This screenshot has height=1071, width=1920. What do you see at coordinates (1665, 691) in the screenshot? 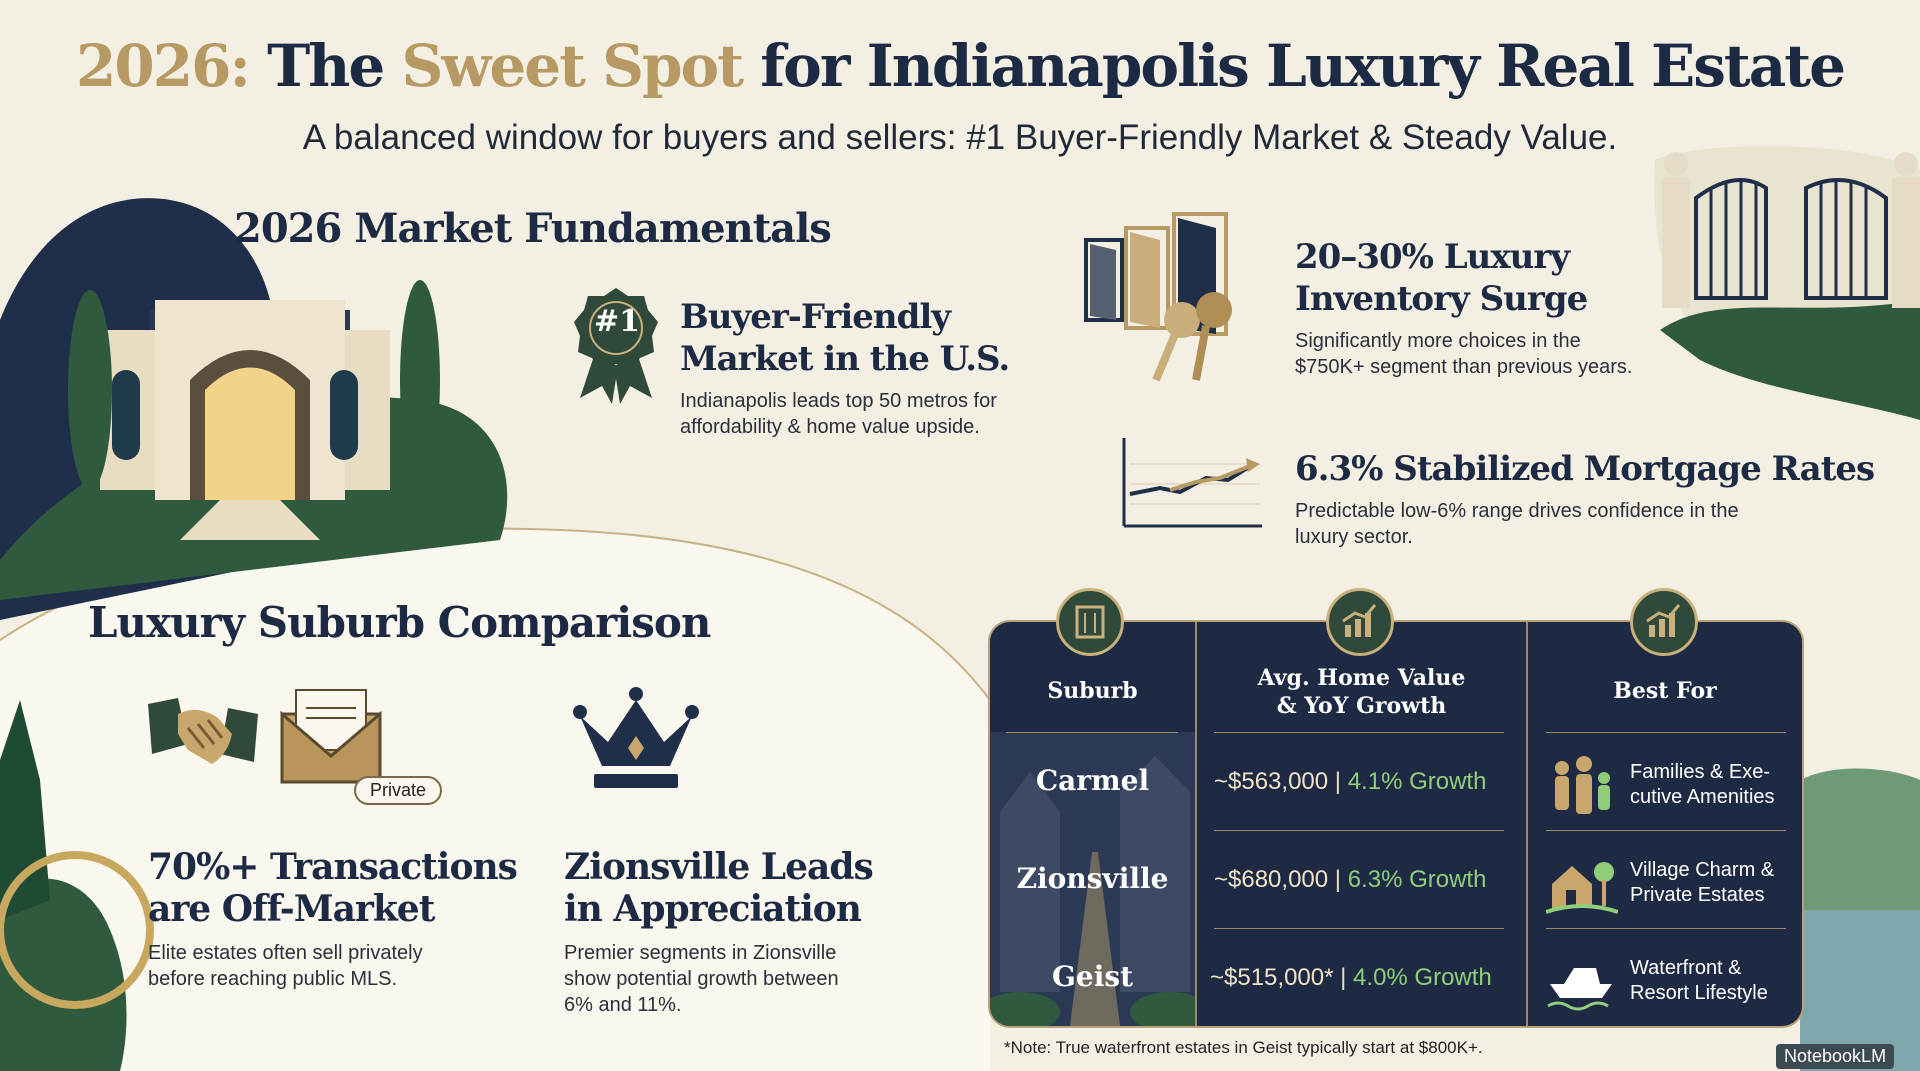
I see `header-best-for: Best For` at bounding box center [1665, 691].